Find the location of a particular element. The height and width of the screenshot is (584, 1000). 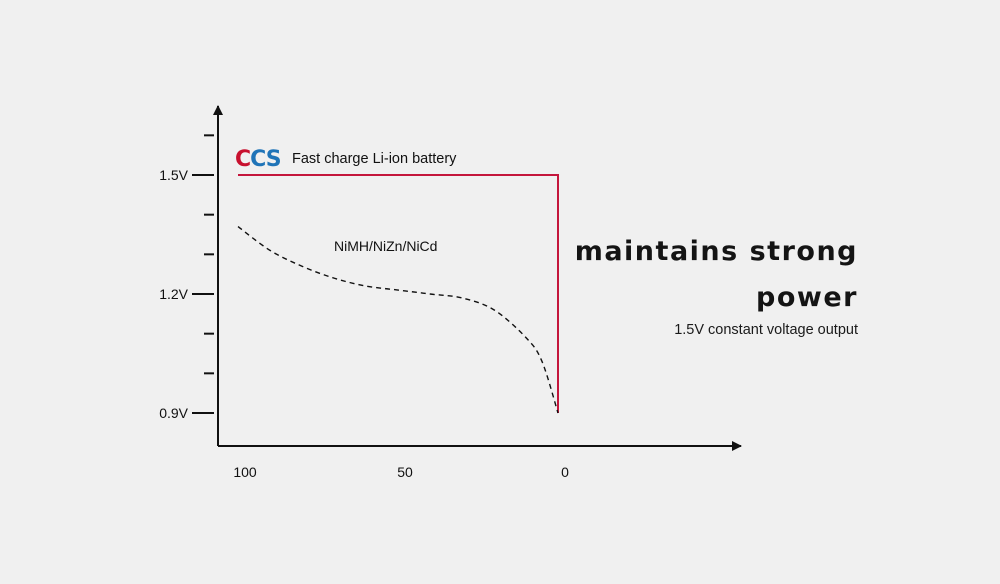

headline-subline: 1.5V constant voltage output is located at coordinates (766, 330).